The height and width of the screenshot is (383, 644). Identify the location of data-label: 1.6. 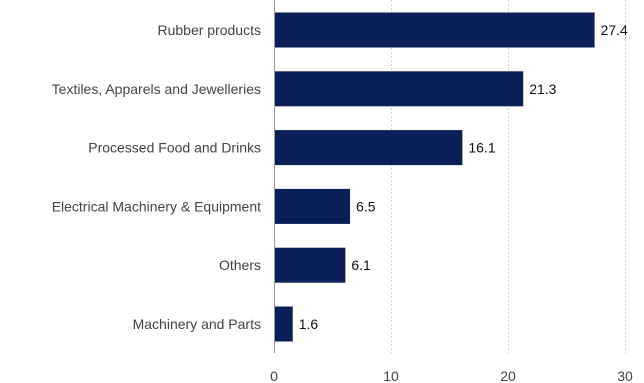
(309, 324).